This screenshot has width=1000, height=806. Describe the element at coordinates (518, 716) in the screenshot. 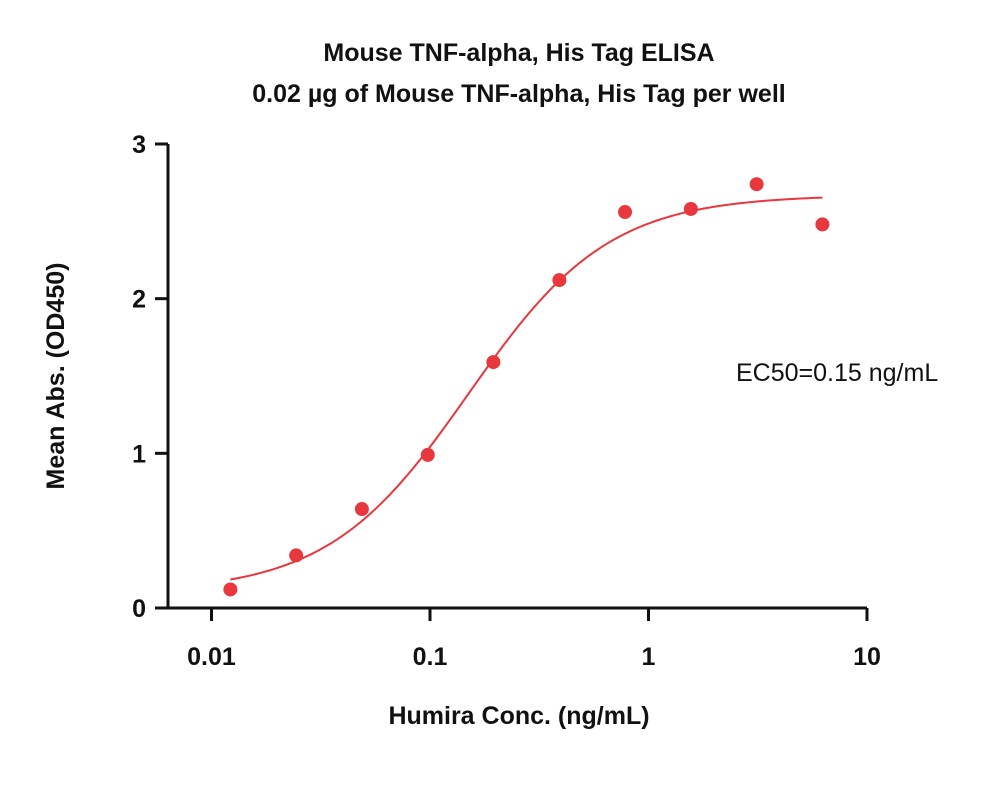

I see `x-axis-label: Humira Conc. (ng/mL)` at that location.